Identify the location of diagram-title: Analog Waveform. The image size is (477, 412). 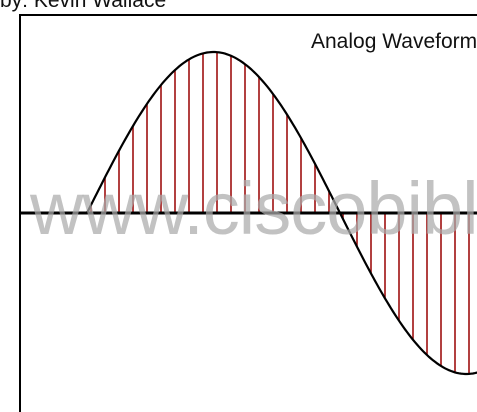
(394, 41).